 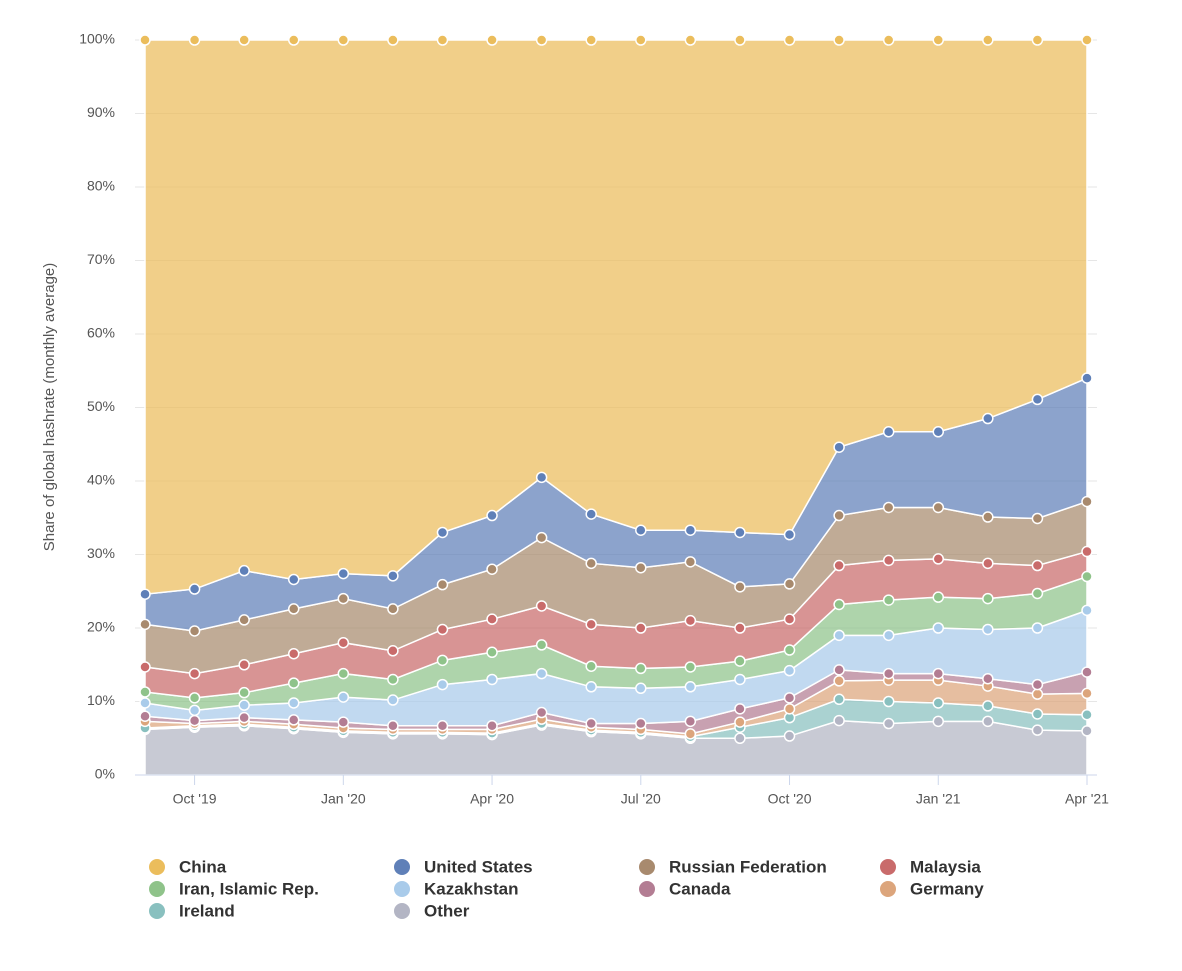 I want to click on legend-label: Russian Federation, so click(x=748, y=866).